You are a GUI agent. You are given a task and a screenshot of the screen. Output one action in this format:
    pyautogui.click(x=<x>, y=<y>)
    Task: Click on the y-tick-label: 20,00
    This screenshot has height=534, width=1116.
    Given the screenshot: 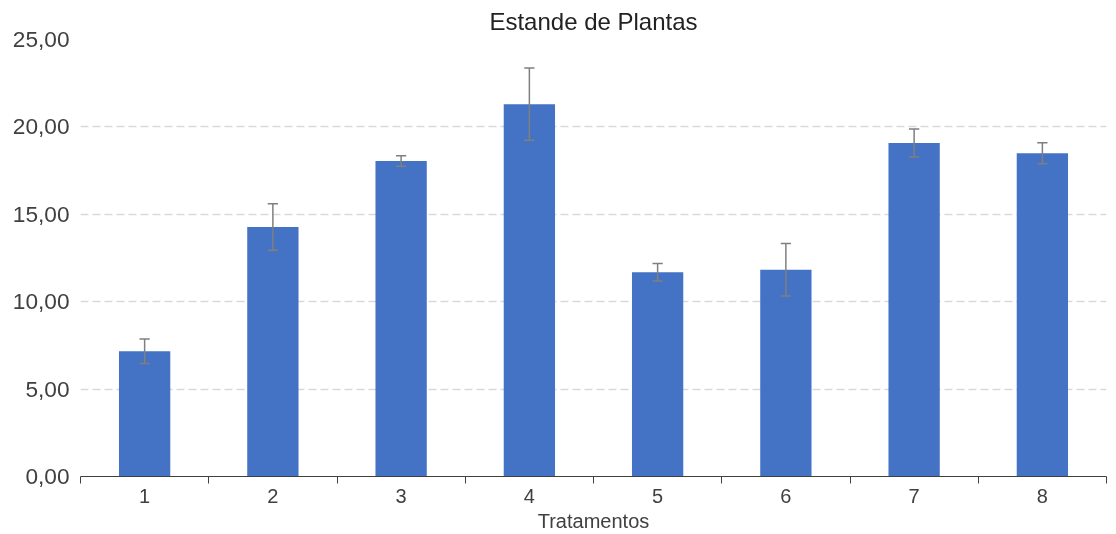 What is the action you would take?
    pyautogui.click(x=41, y=126)
    